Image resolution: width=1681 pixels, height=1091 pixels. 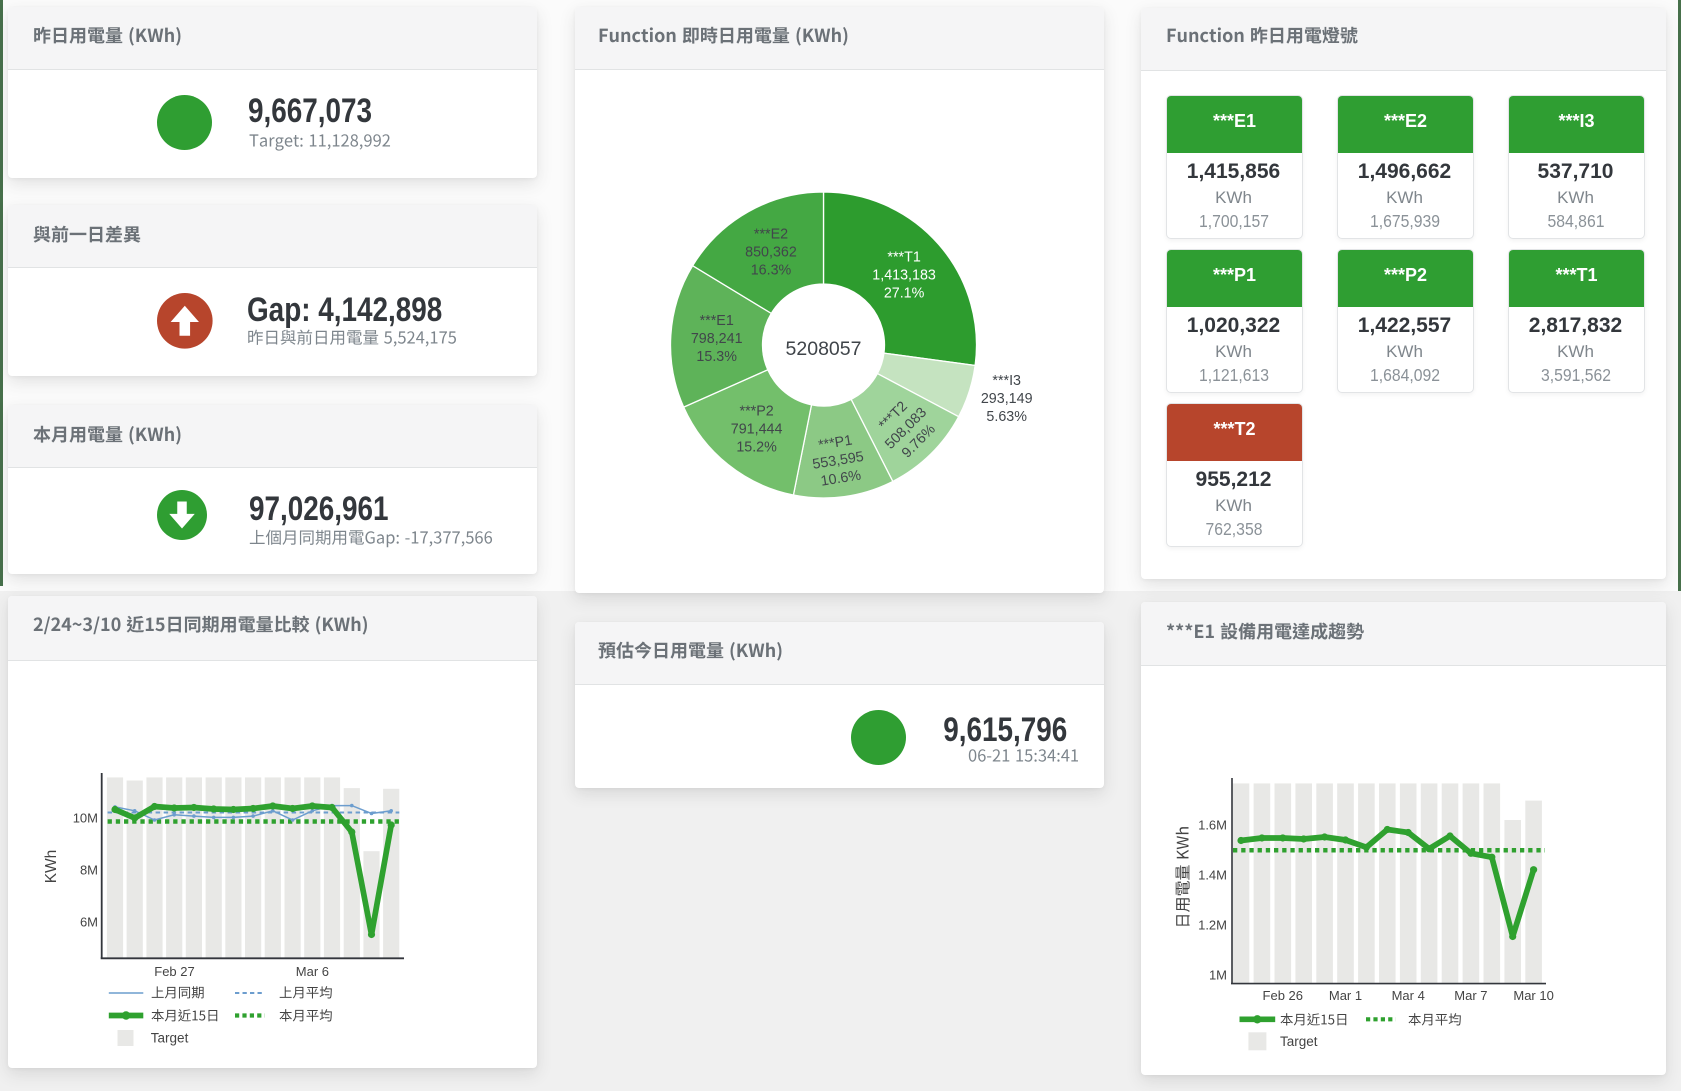 I want to click on svg-text: 1.6M, so click(x=1212, y=825).